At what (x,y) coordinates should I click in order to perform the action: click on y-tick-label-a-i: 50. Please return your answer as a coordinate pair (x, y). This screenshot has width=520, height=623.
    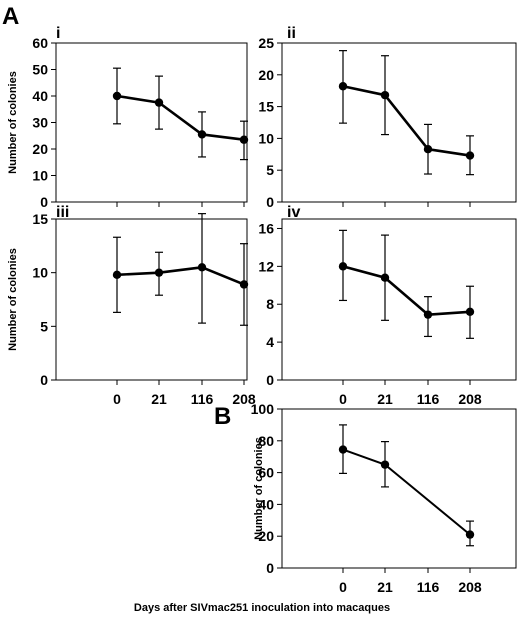
    Looking at the image, I should click on (40, 70).